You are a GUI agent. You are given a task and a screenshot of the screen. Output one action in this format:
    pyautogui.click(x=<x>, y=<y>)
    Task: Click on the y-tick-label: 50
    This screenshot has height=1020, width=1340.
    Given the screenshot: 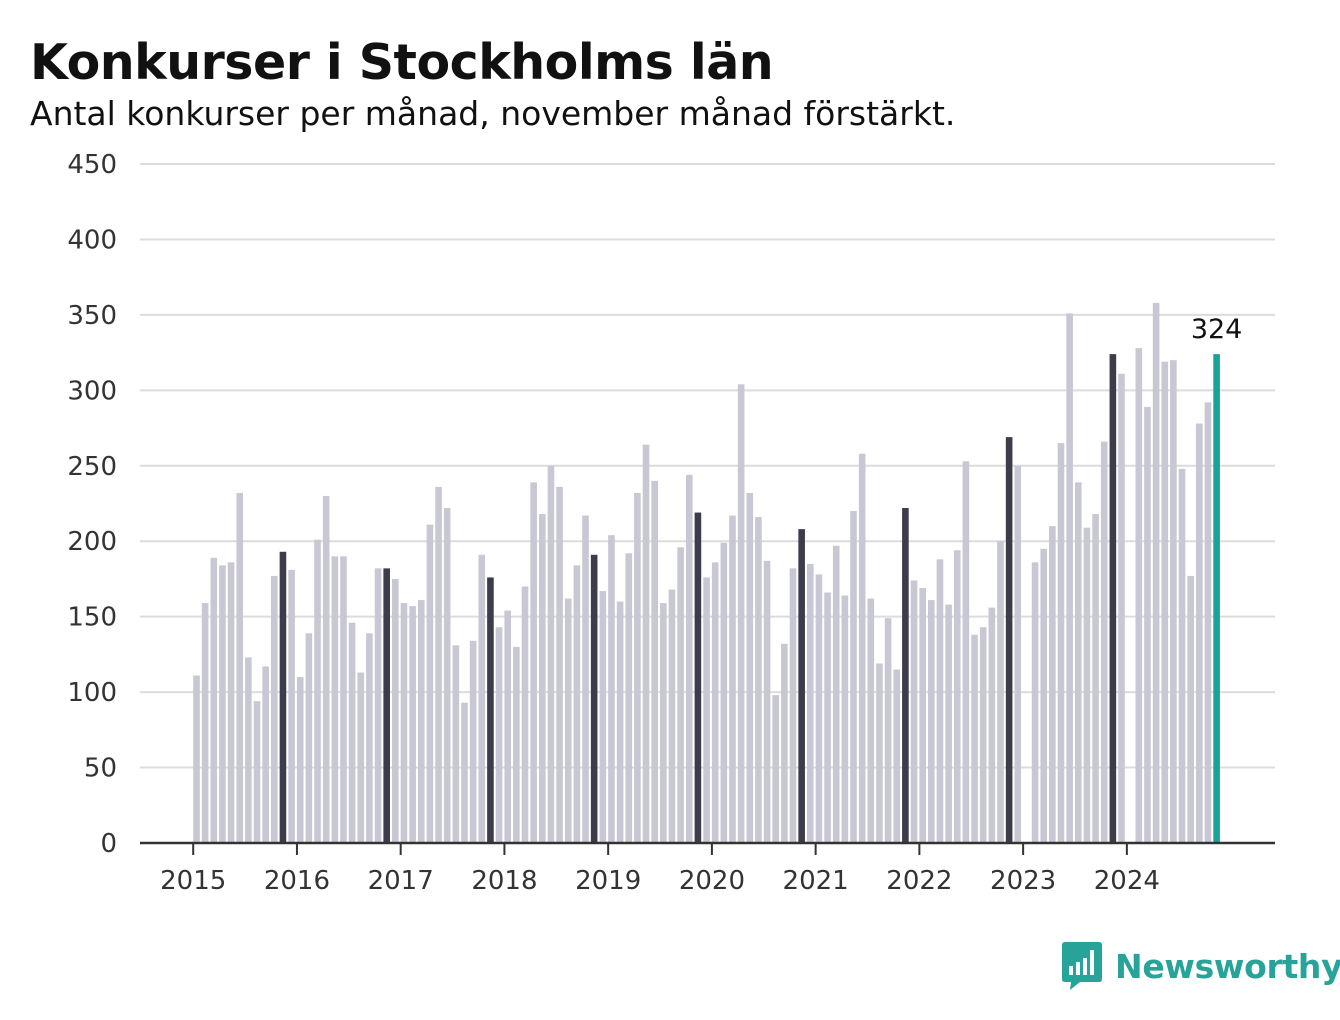 What is the action you would take?
    pyautogui.click(x=100, y=769)
    